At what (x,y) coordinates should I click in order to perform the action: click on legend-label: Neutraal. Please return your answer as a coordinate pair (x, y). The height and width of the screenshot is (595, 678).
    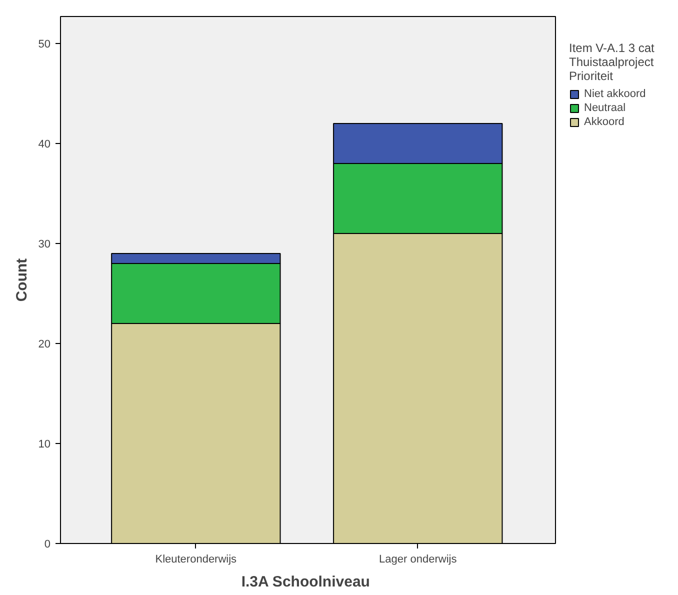
    Looking at the image, I should click on (605, 108).